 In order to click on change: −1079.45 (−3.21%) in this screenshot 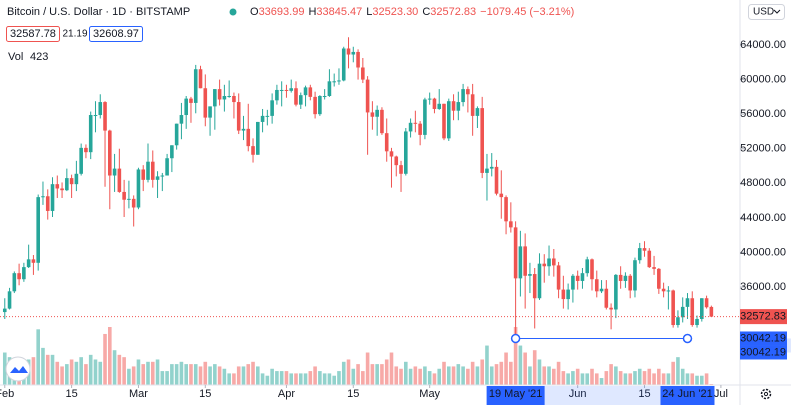, I will do `click(527, 12)`.